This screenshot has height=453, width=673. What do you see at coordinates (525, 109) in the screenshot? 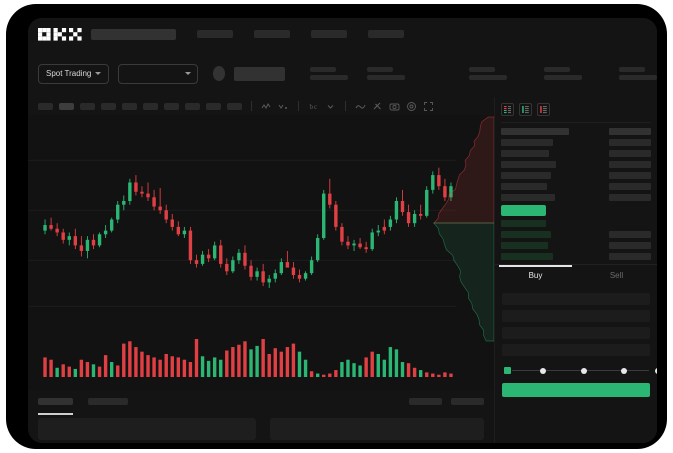
I see `orderbook-bids-only-icon` at bounding box center [525, 109].